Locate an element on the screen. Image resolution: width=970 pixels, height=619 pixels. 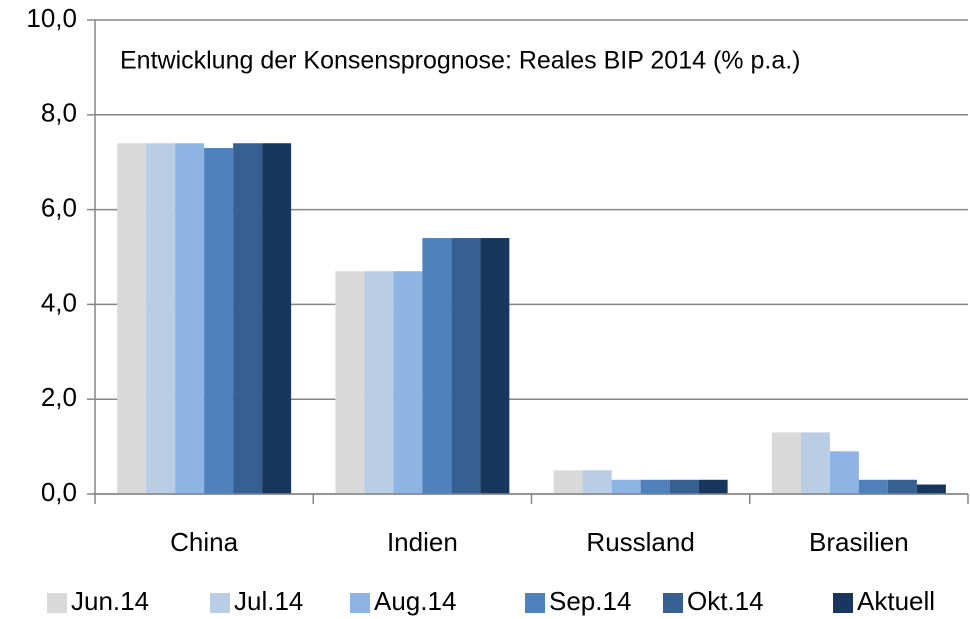
legend-label: Jul.14 is located at coordinates (268, 601).